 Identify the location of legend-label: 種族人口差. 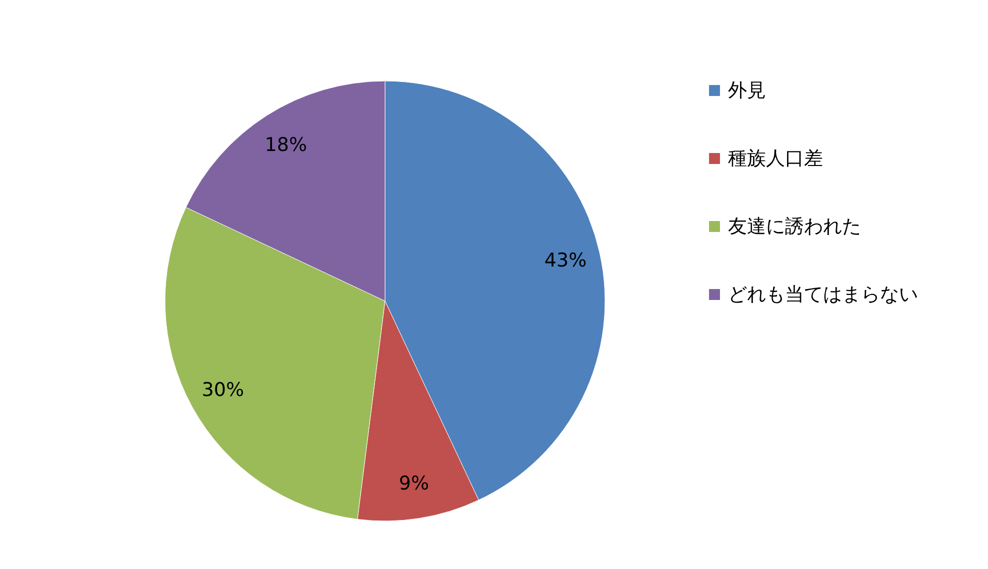
(775, 159).